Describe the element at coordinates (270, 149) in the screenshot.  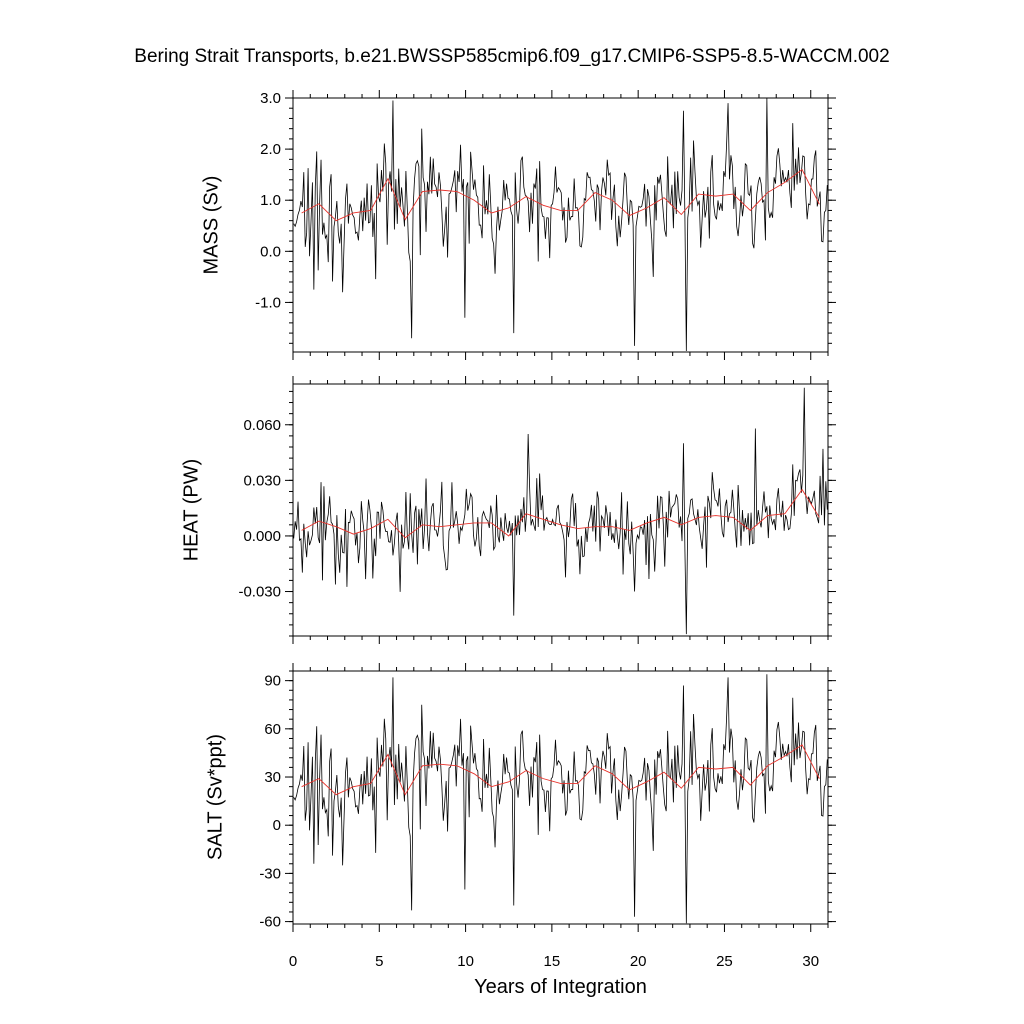
I see `y-tick-label: 2.0` at that location.